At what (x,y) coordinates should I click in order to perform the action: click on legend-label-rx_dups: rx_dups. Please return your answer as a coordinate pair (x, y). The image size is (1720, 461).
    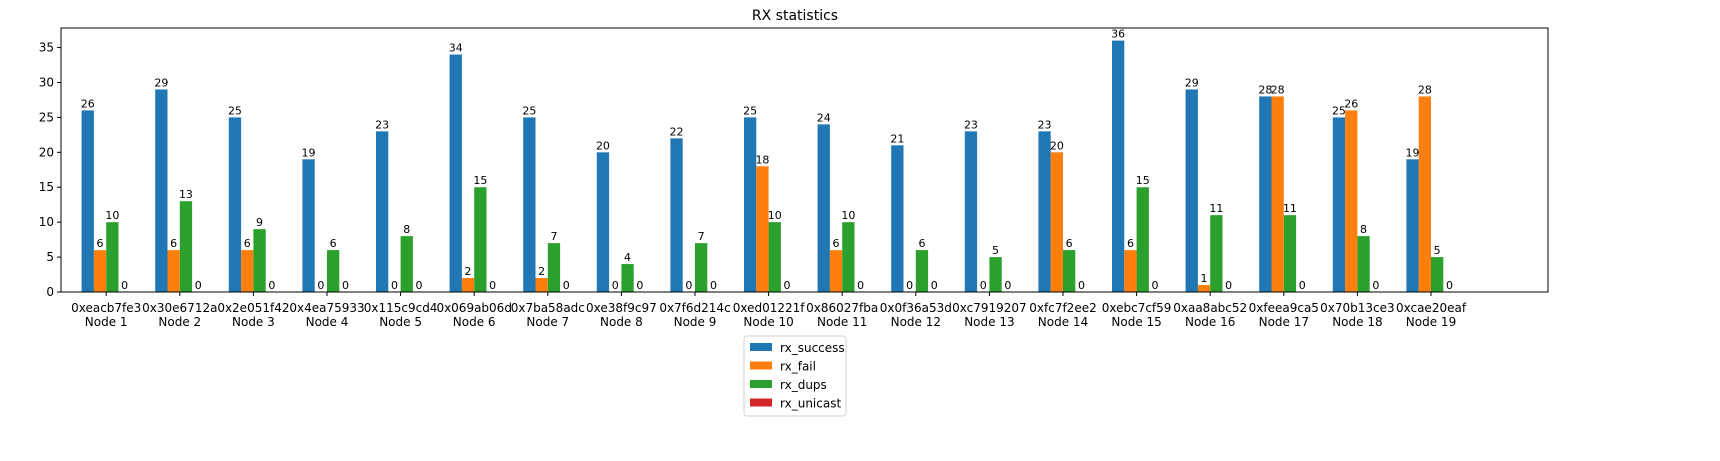
    Looking at the image, I should click on (803, 385).